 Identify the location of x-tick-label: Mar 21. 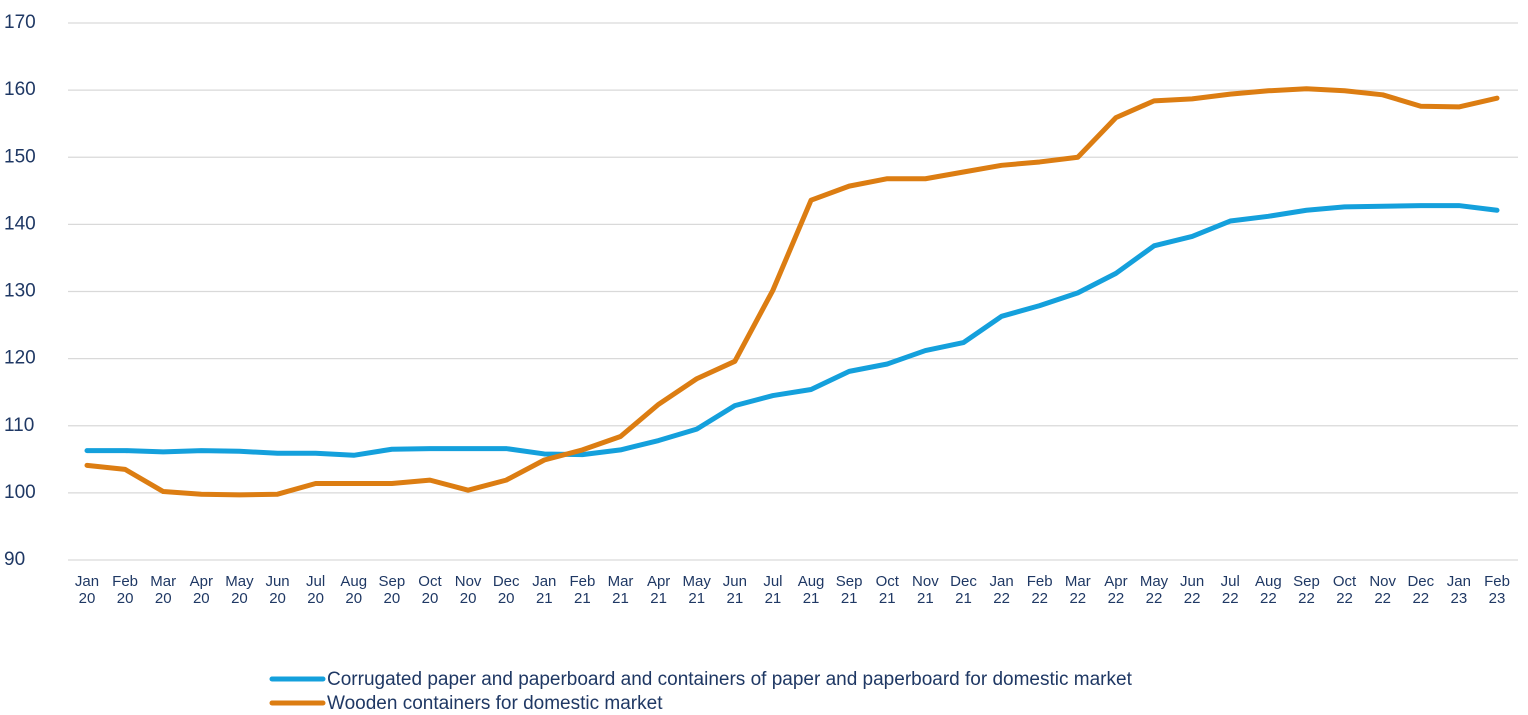
(620, 590).